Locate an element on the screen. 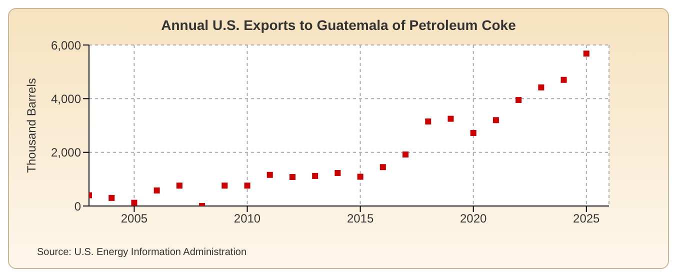 This screenshot has height=275, width=675. chart-title: Annual U.S. Exports to Guatemala of Petroleum Coke is located at coordinates (338, 25).